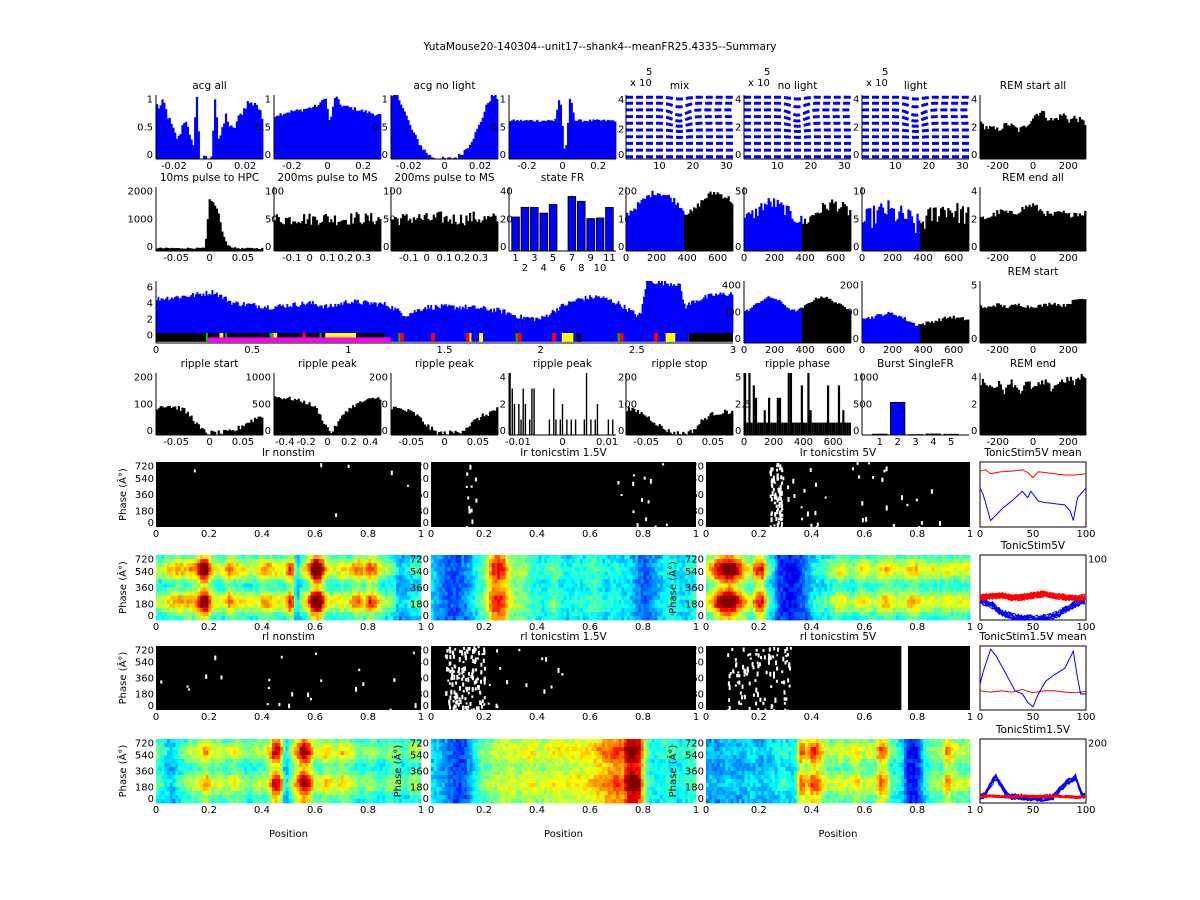 The width and height of the screenshot is (1200, 900). What do you see at coordinates (378, 405) in the screenshot?
I see `y-tick-label: 100` at bounding box center [378, 405].